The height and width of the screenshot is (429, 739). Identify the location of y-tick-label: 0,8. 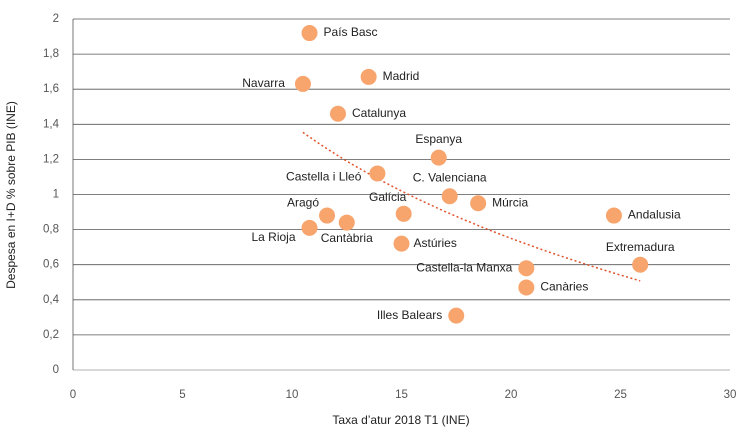
(51, 230).